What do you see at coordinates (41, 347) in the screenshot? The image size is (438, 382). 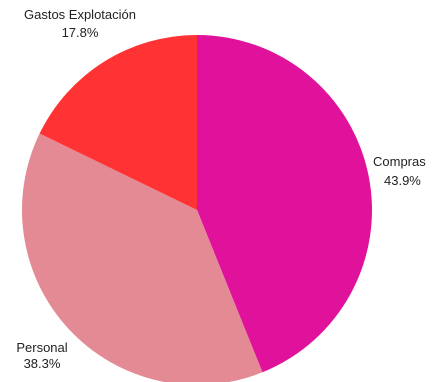 I see `label-personal: Personal` at bounding box center [41, 347].